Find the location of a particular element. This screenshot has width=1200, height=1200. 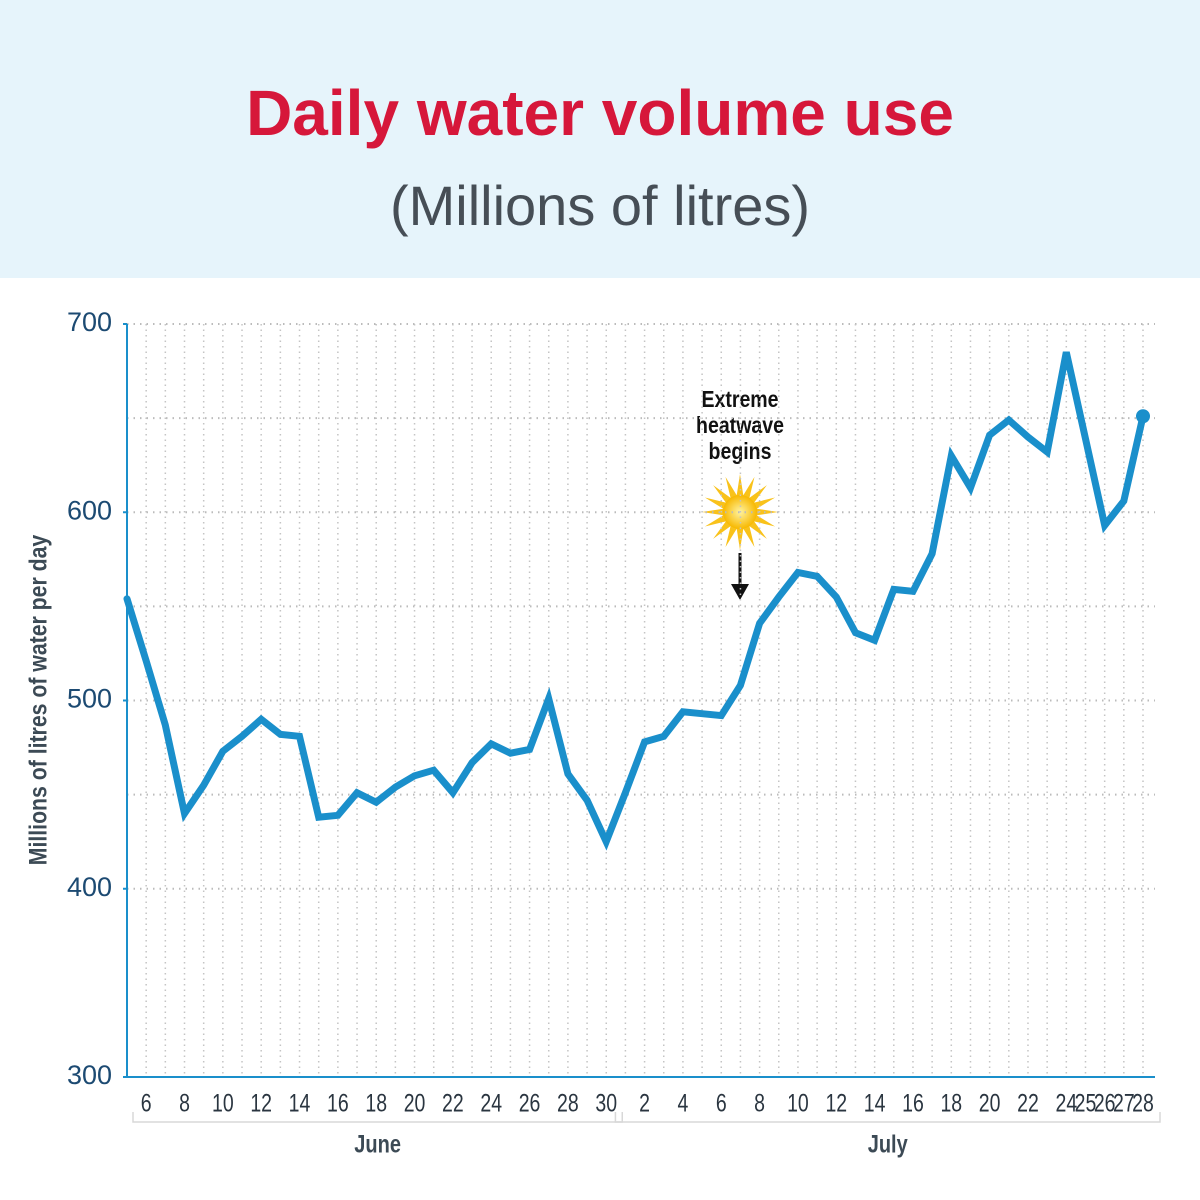

chart-title: Daily water volume use is located at coordinates (600, 113).